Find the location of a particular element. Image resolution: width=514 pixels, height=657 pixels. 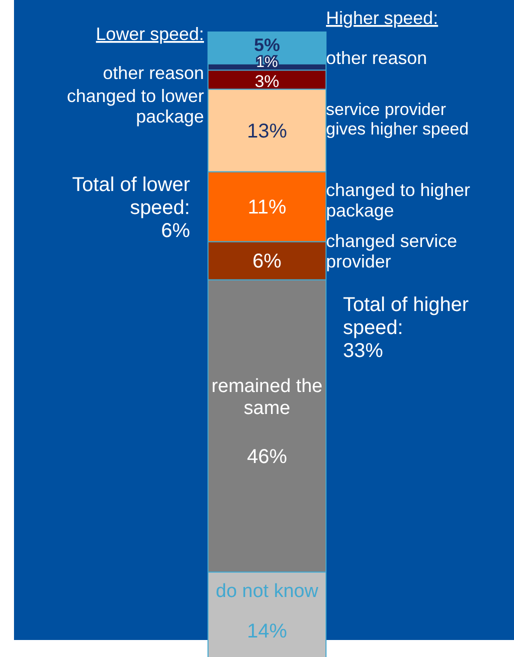

annotation: other reason is located at coordinates (377, 58).